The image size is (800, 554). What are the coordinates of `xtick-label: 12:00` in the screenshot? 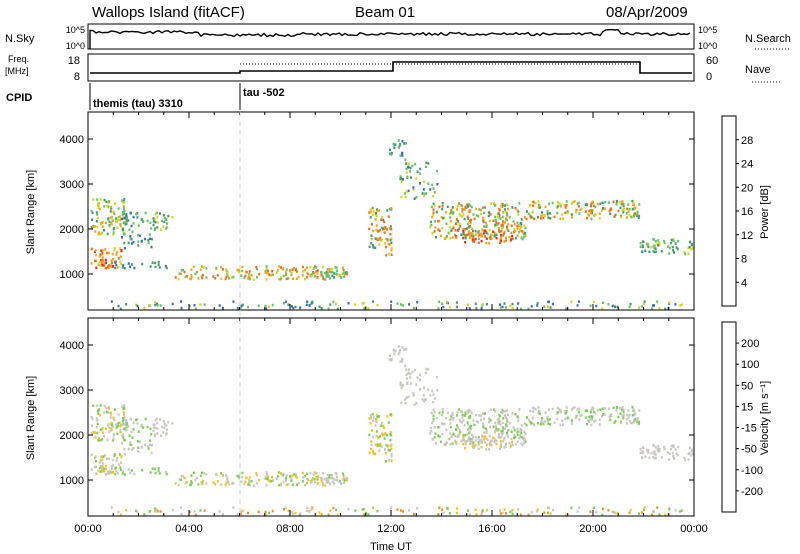 It's located at (391, 529).